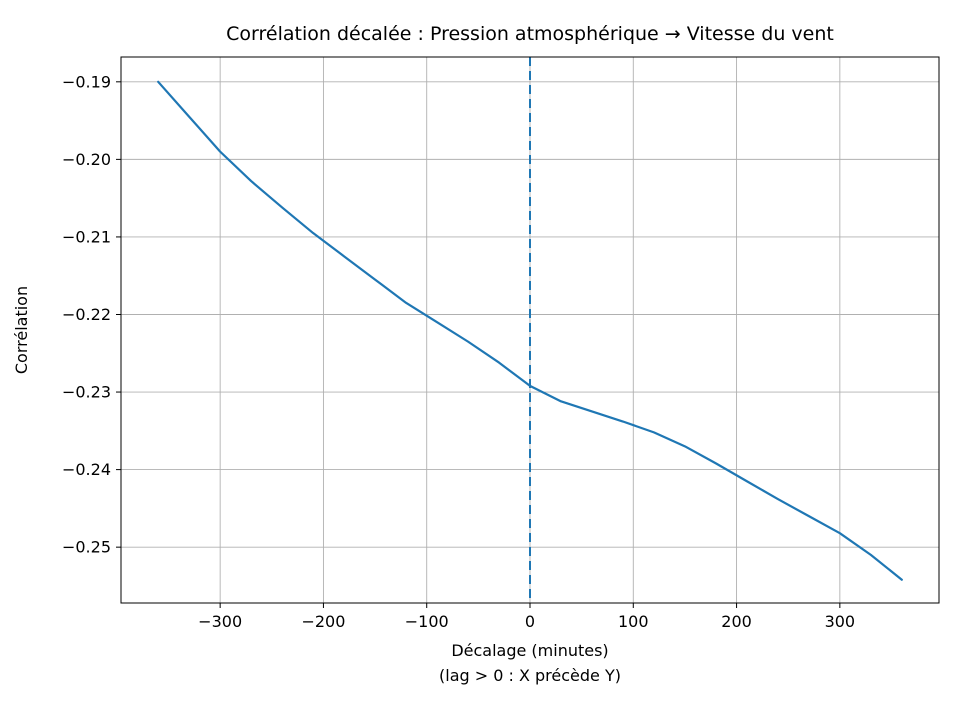 Image resolution: width=960 pixels, height=720 pixels. Describe the element at coordinates (530, 675) in the screenshot. I see `x-axis-label-line2: (lag > 0 : X précède Y)` at that location.